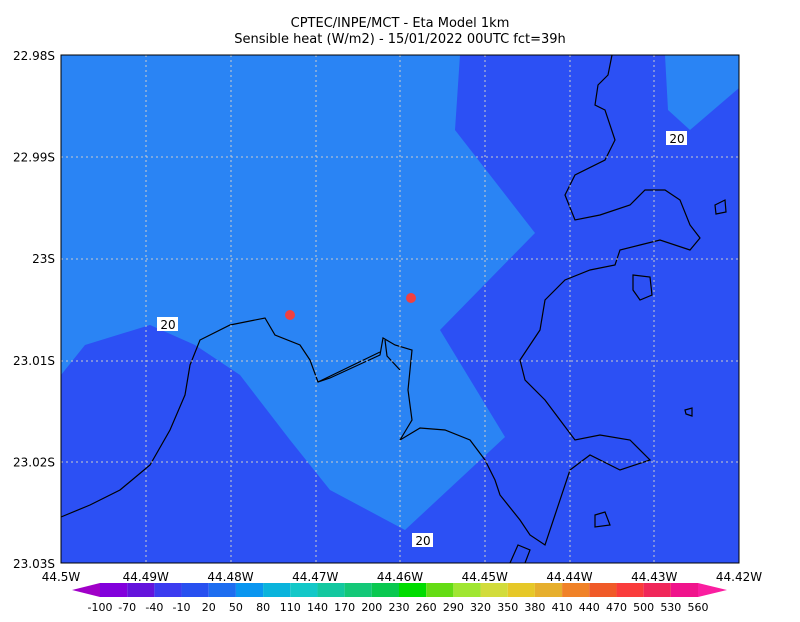 This screenshot has height=622, width=800. I want to click on colorbar-label: 20, so click(209, 607).